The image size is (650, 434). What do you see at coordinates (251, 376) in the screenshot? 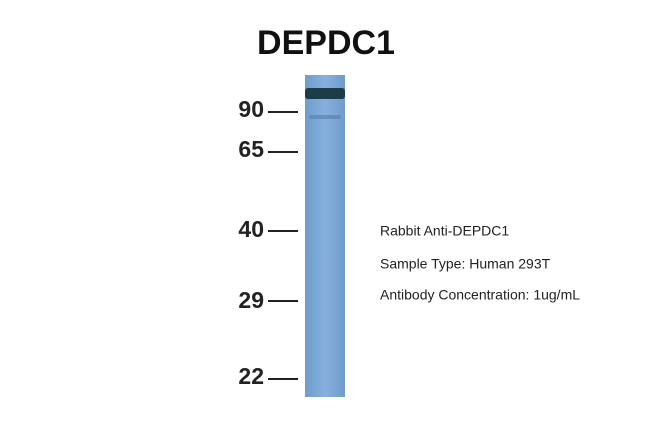
I see `marker-label: 22` at bounding box center [251, 376].